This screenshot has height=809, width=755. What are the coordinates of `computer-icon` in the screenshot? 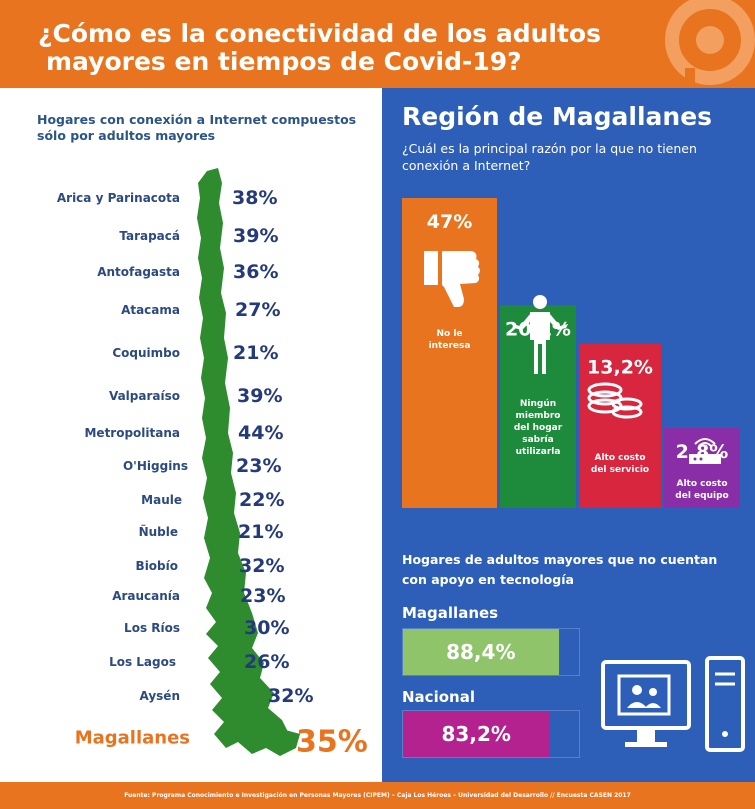 It's located at (673, 704).